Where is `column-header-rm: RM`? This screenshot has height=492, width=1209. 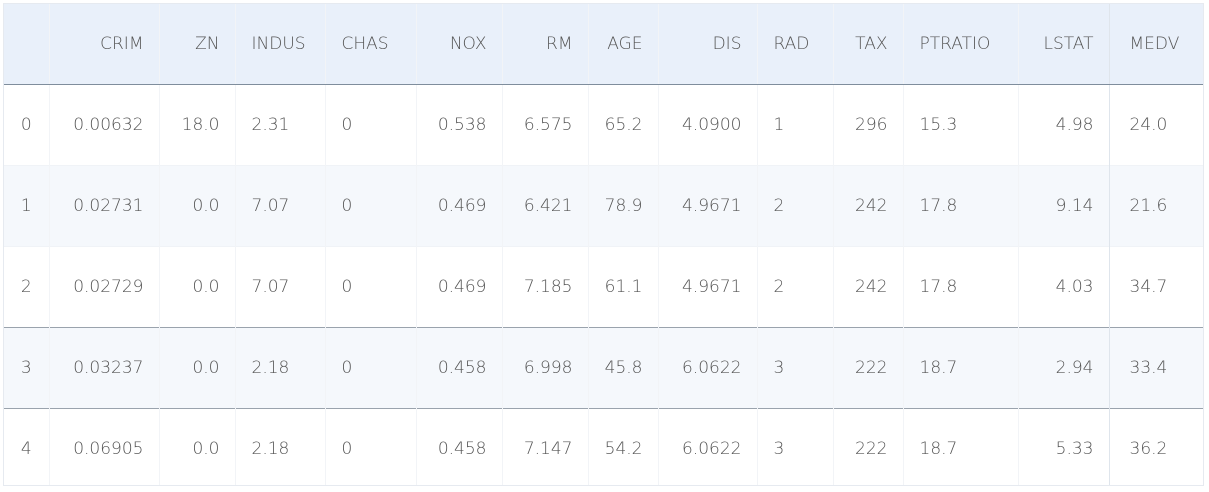
column-header-rm: RM is located at coordinates (545, 44).